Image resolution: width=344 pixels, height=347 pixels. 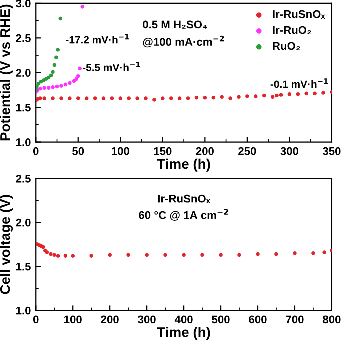 What do you see at coordinates (286, 46) in the screenshot?
I see `legend-label: RuO₂` at bounding box center [286, 46].